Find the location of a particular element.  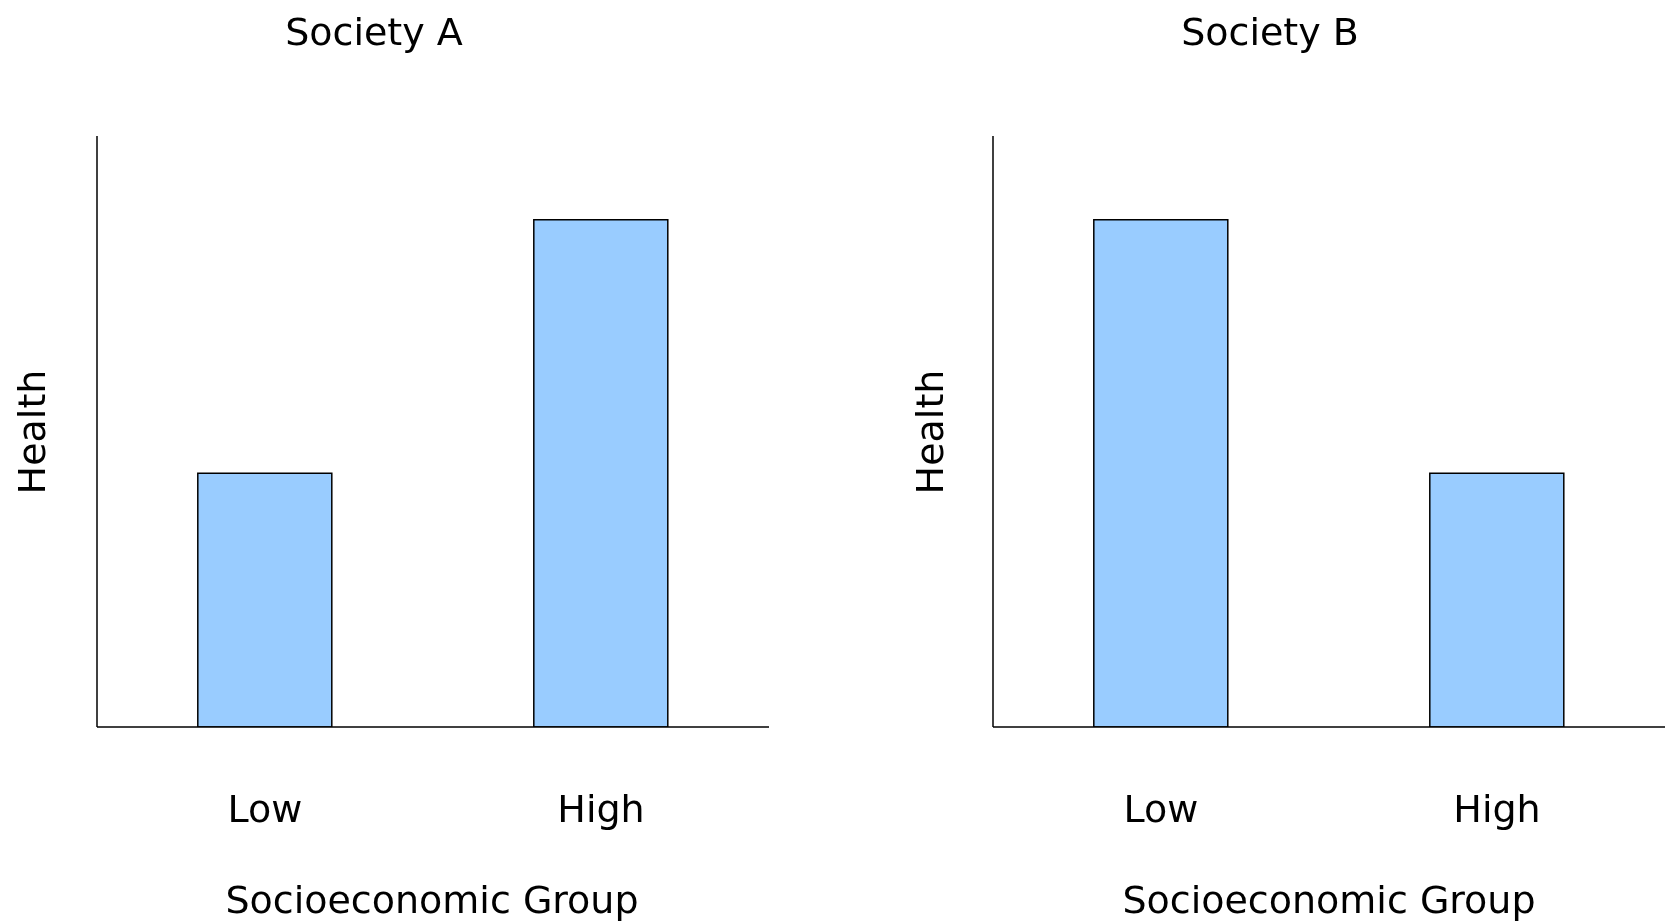

chart-title: Society B is located at coordinates (1270, 32).